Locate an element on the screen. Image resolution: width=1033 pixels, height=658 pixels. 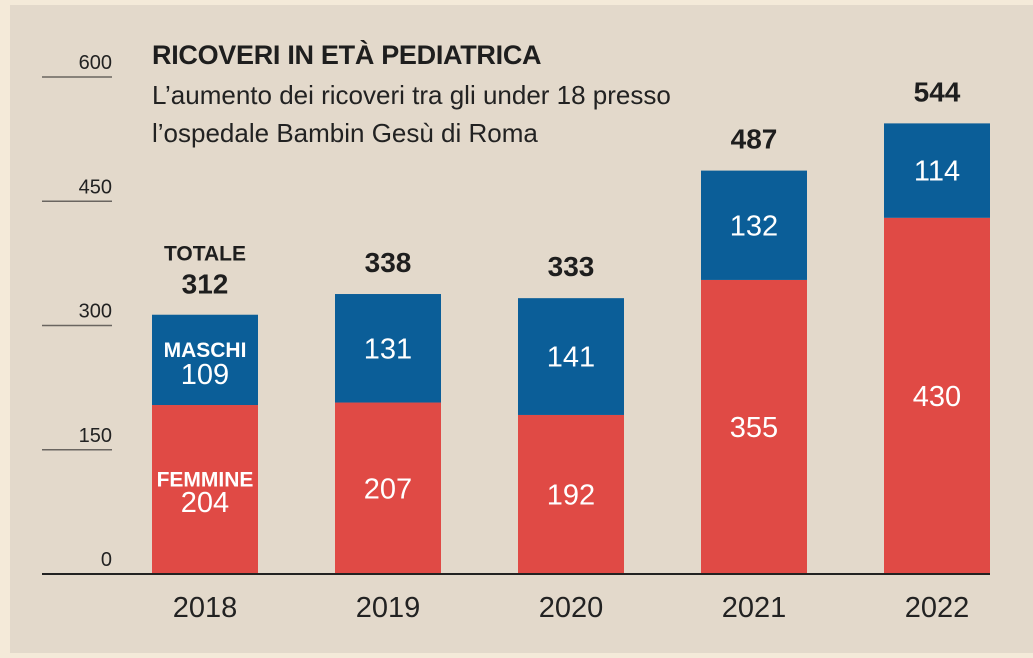
x-tick-label: 2018 is located at coordinates (205, 608).